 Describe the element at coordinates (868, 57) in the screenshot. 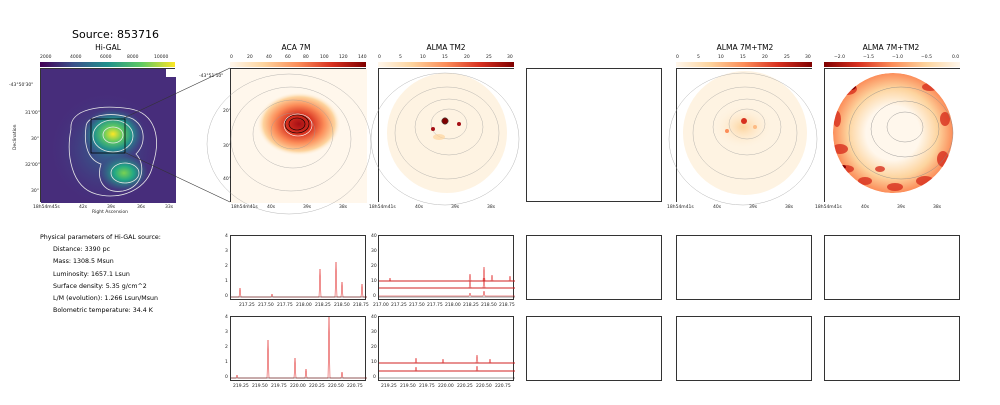

I see `cbar-tick: −1.5` at that location.